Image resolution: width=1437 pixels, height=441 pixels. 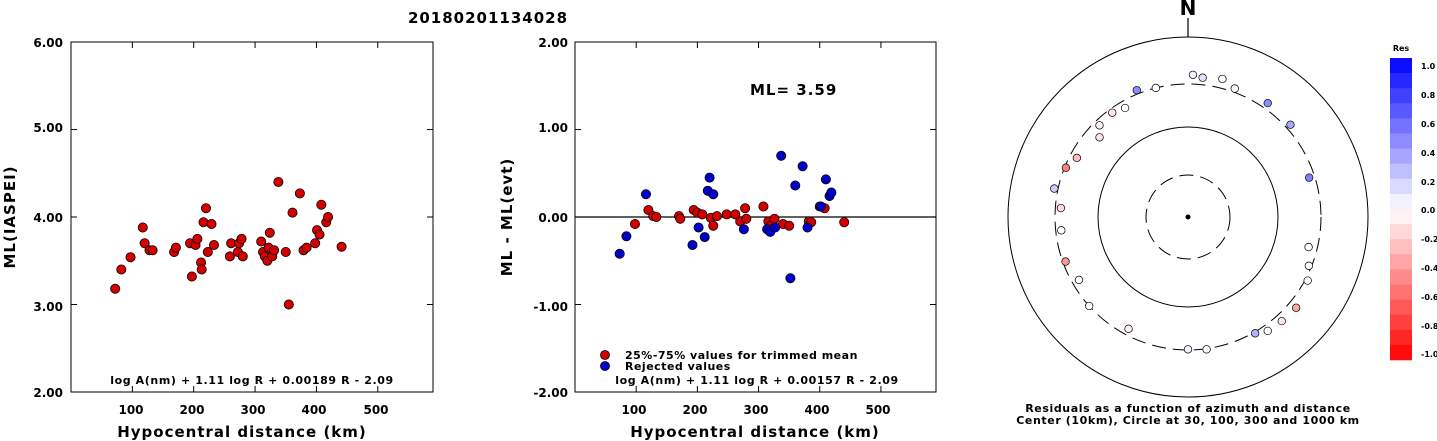 What do you see at coordinates (755, 432) in the screenshot?
I see `panel2-x-axis-label: Hypocentral distance (km)` at bounding box center [755, 432].